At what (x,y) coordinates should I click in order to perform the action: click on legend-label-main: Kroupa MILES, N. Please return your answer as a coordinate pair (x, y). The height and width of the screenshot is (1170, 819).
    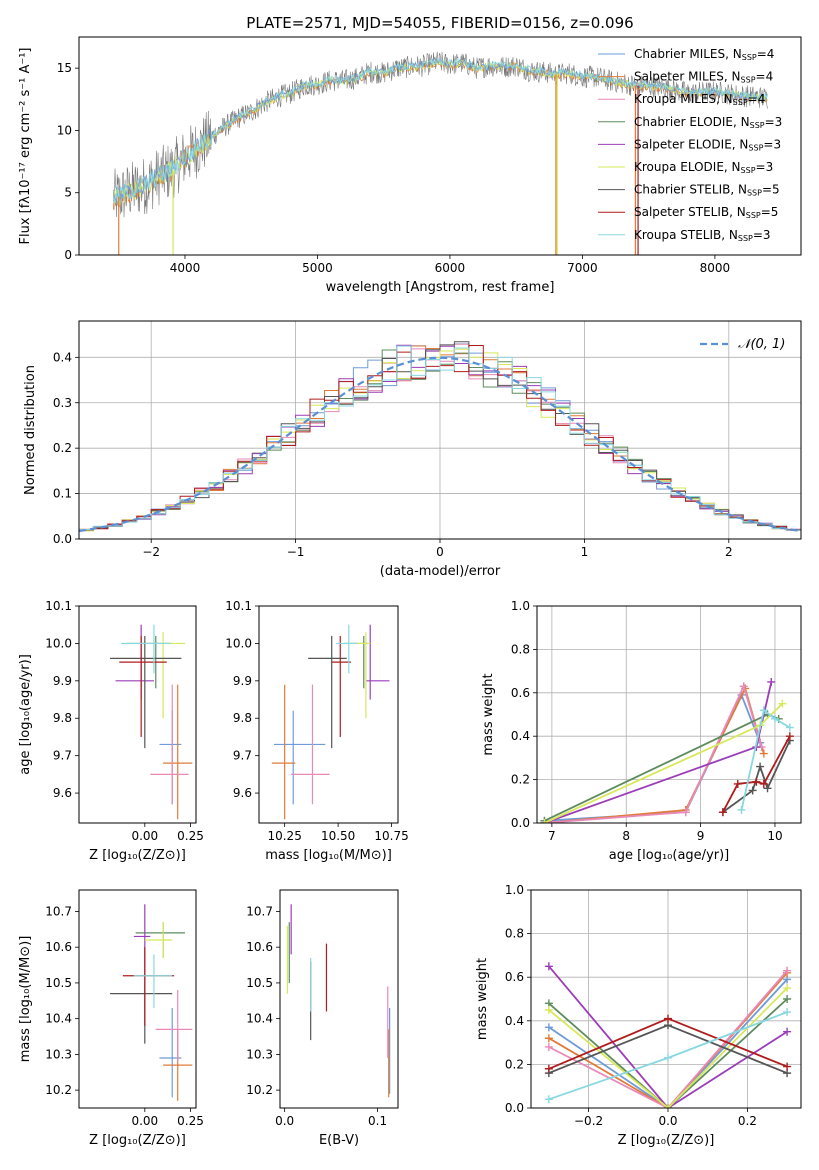
    Looking at the image, I should click on (683, 99).